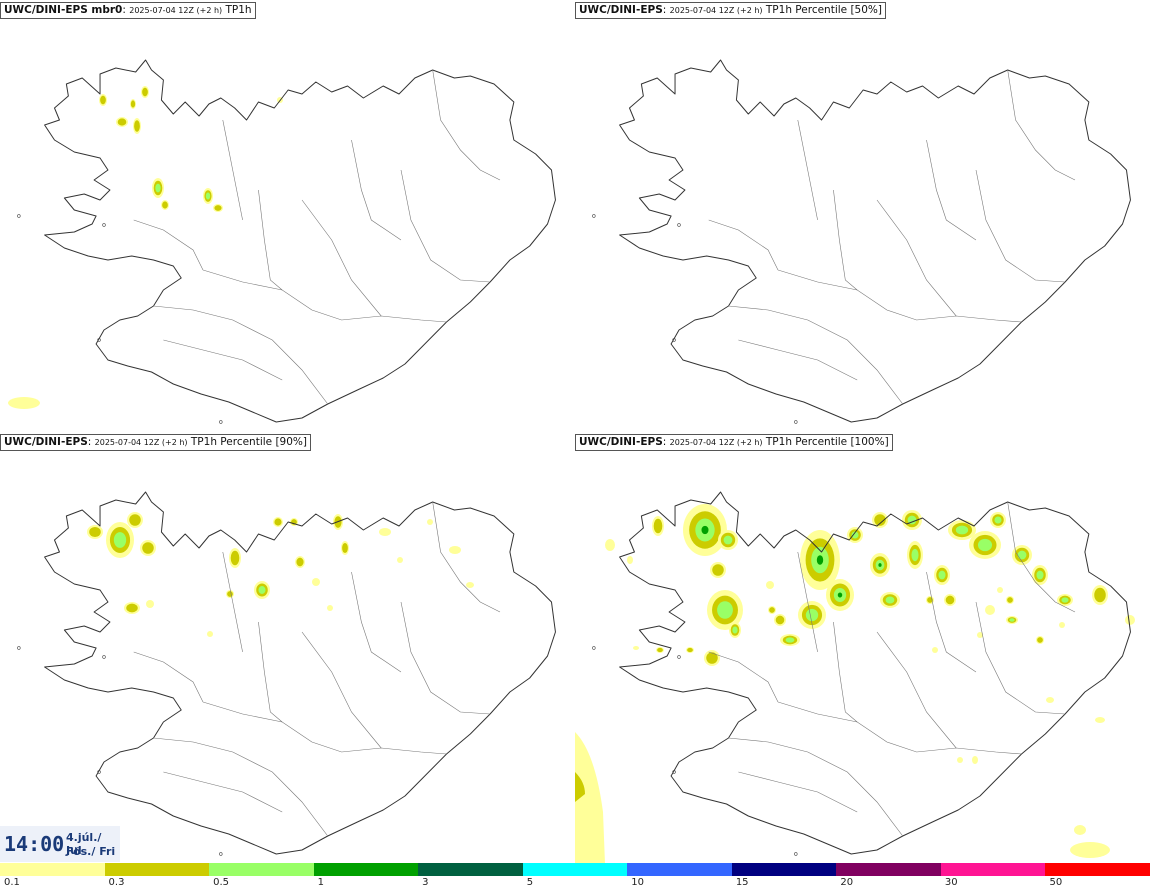  I want to click on valid-time: 14:00, so click(34, 844).